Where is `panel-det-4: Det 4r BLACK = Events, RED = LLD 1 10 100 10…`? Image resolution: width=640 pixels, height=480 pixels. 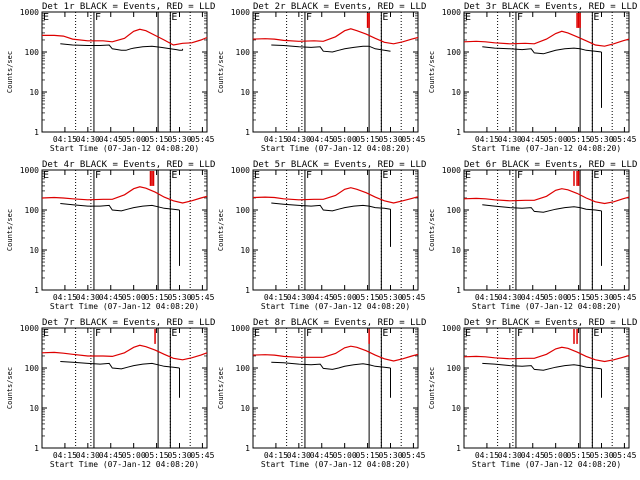
panel-det-4: Det 4r BLACK = Events, RED = LLD 1 10 100 10… is located at coordinates (110, 235).